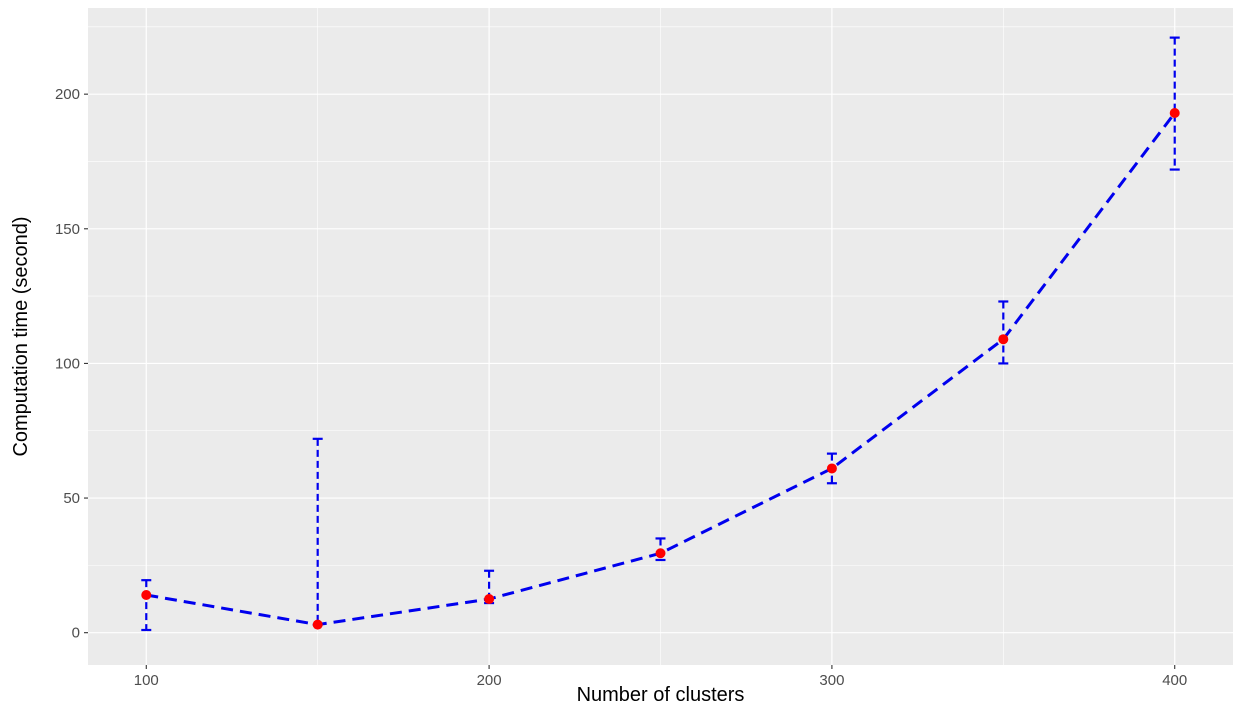 This screenshot has height=711, width=1248. Describe the element at coordinates (660, 677) in the screenshot. I see `x-axis: 100 200 300 400` at that location.